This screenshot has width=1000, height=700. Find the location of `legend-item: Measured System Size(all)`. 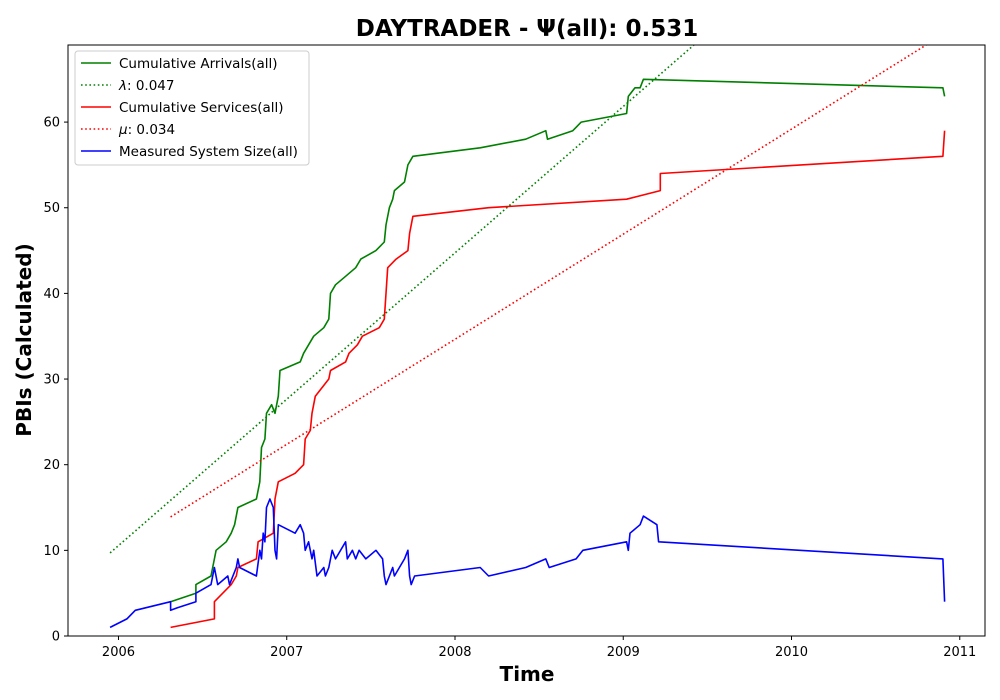

legend-item: Measured System Size(all) is located at coordinates (189, 152).